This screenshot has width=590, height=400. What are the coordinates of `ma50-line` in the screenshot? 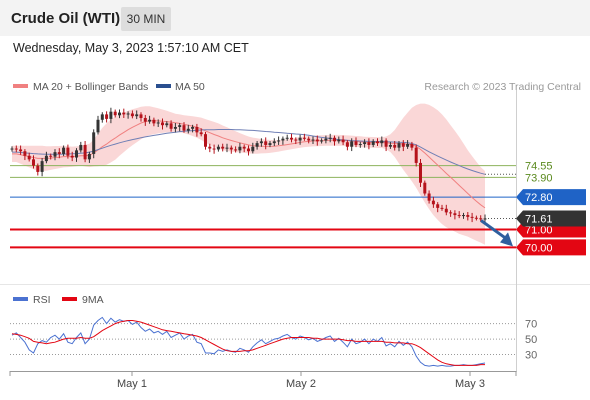 It's located at (249, 152).